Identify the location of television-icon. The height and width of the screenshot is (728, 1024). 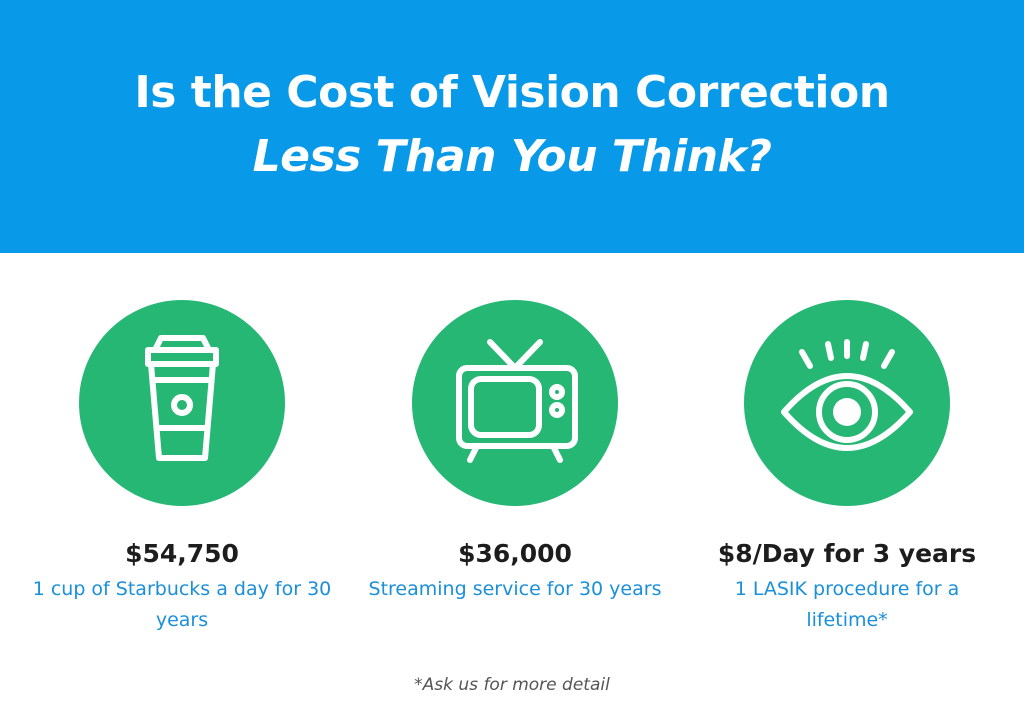
(517, 401).